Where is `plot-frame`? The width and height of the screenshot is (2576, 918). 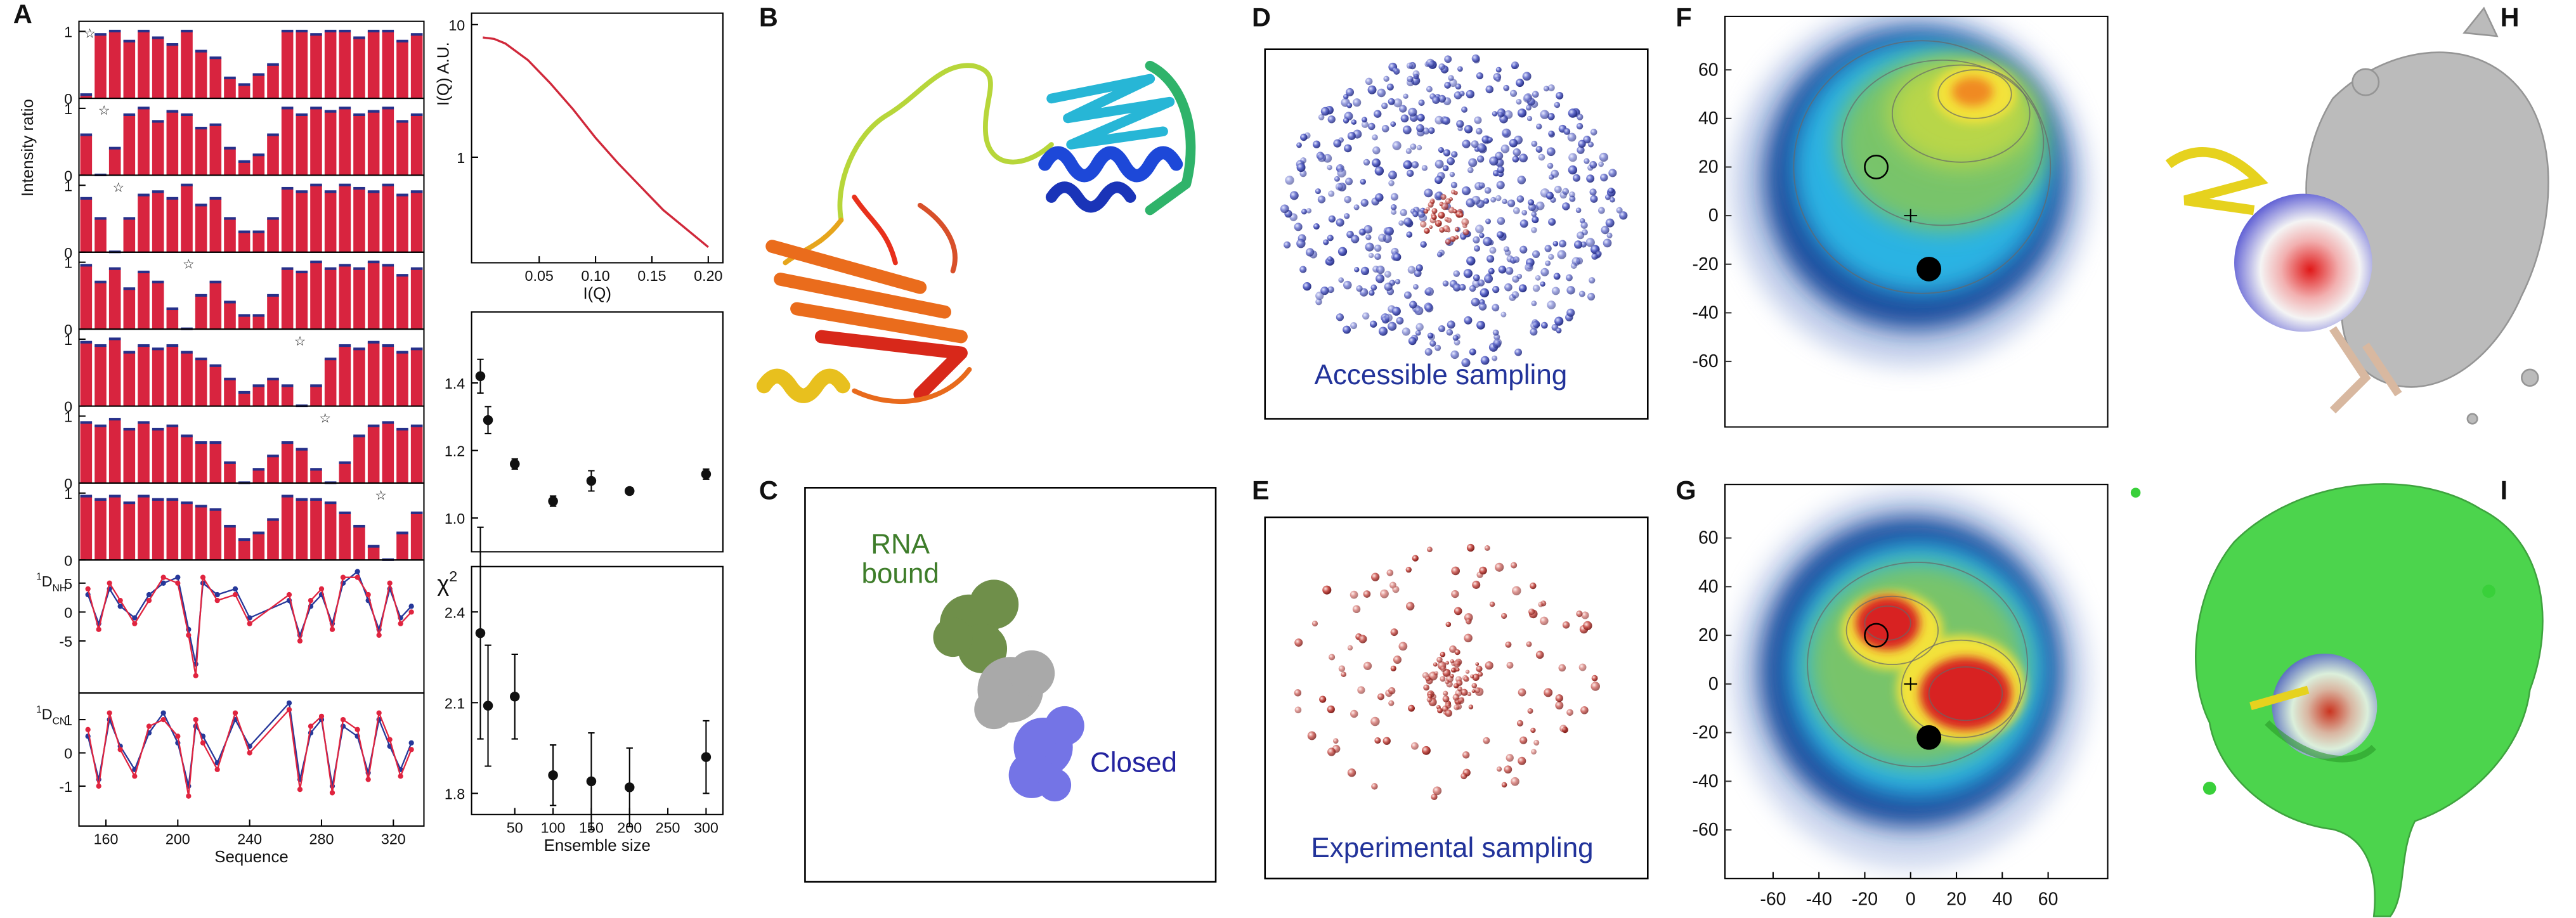
plot-frame is located at coordinates (598, 432).